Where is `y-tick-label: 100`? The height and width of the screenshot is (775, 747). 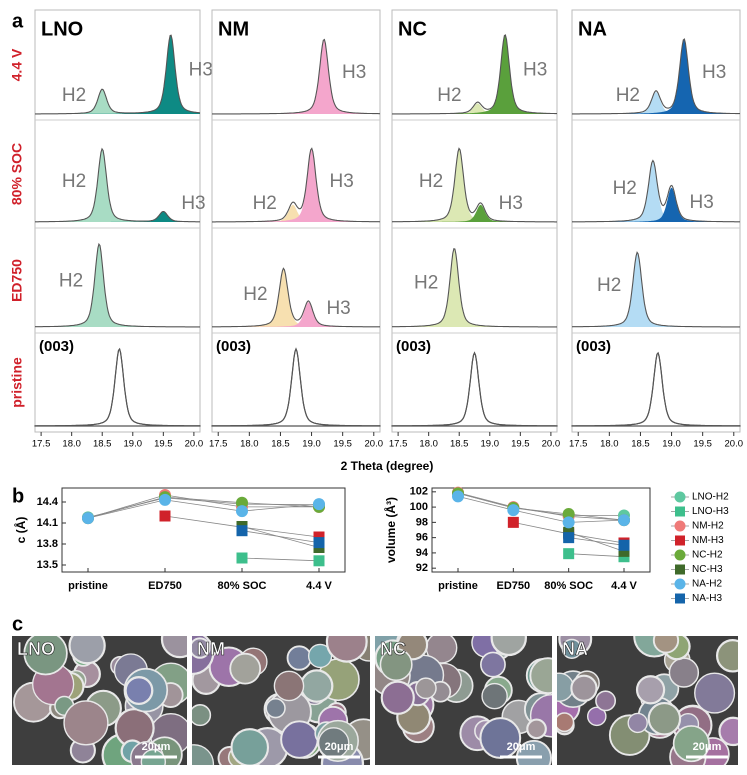
y-tick-label: 100 is located at coordinates (419, 507).